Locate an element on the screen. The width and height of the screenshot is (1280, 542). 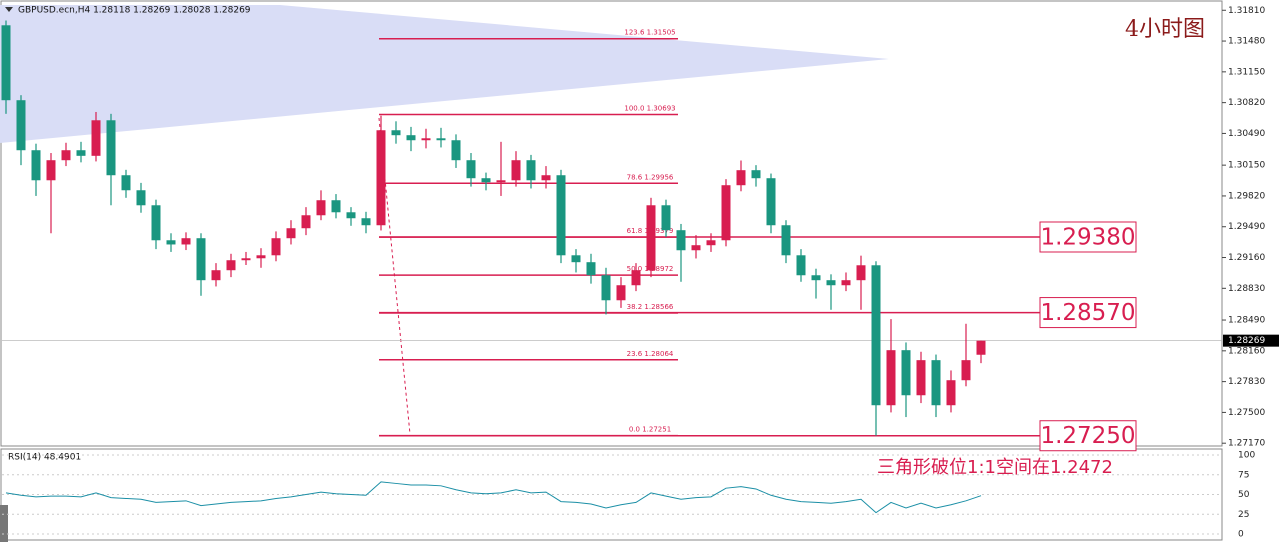
y-tick-label: 1.31480 is located at coordinates (1246, 42).